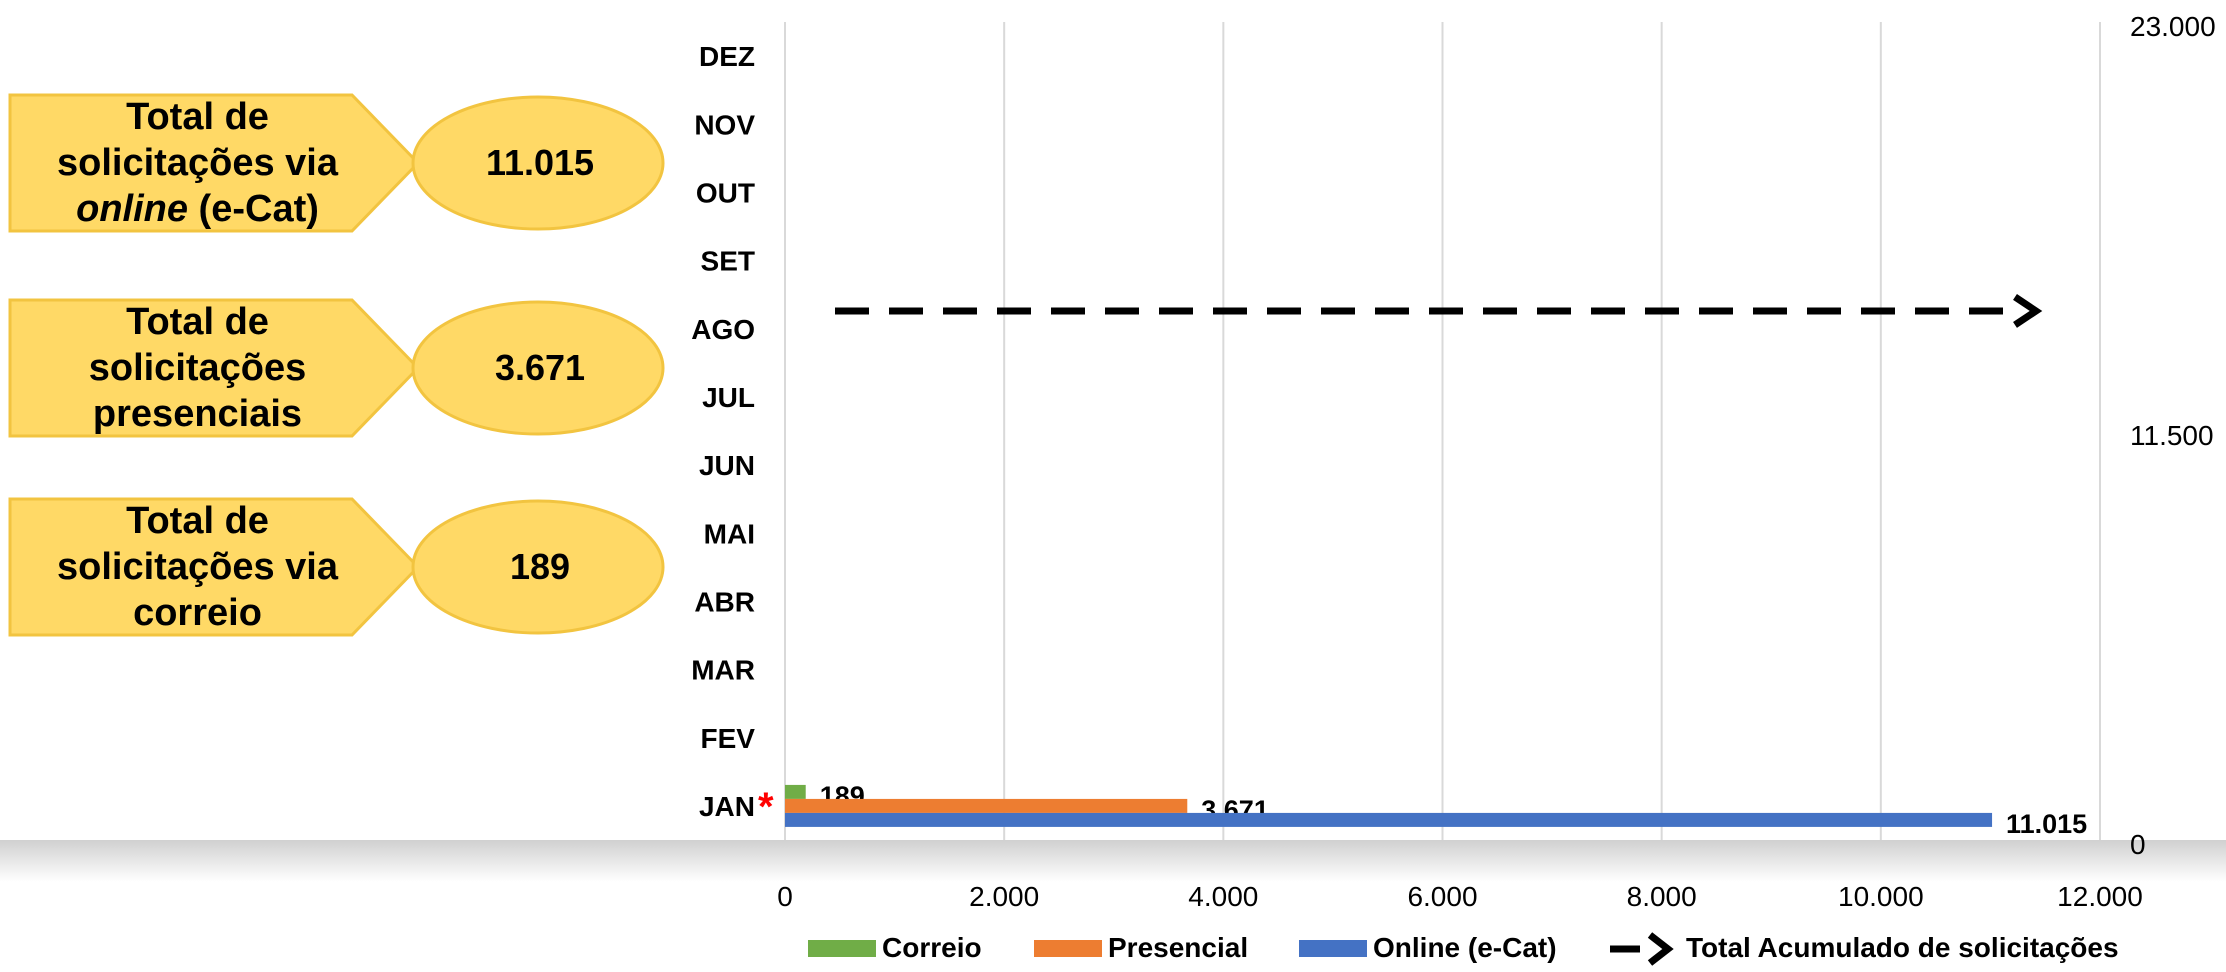  Describe the element at coordinates (728, 397) in the screenshot. I see `category-label: JUL` at that location.